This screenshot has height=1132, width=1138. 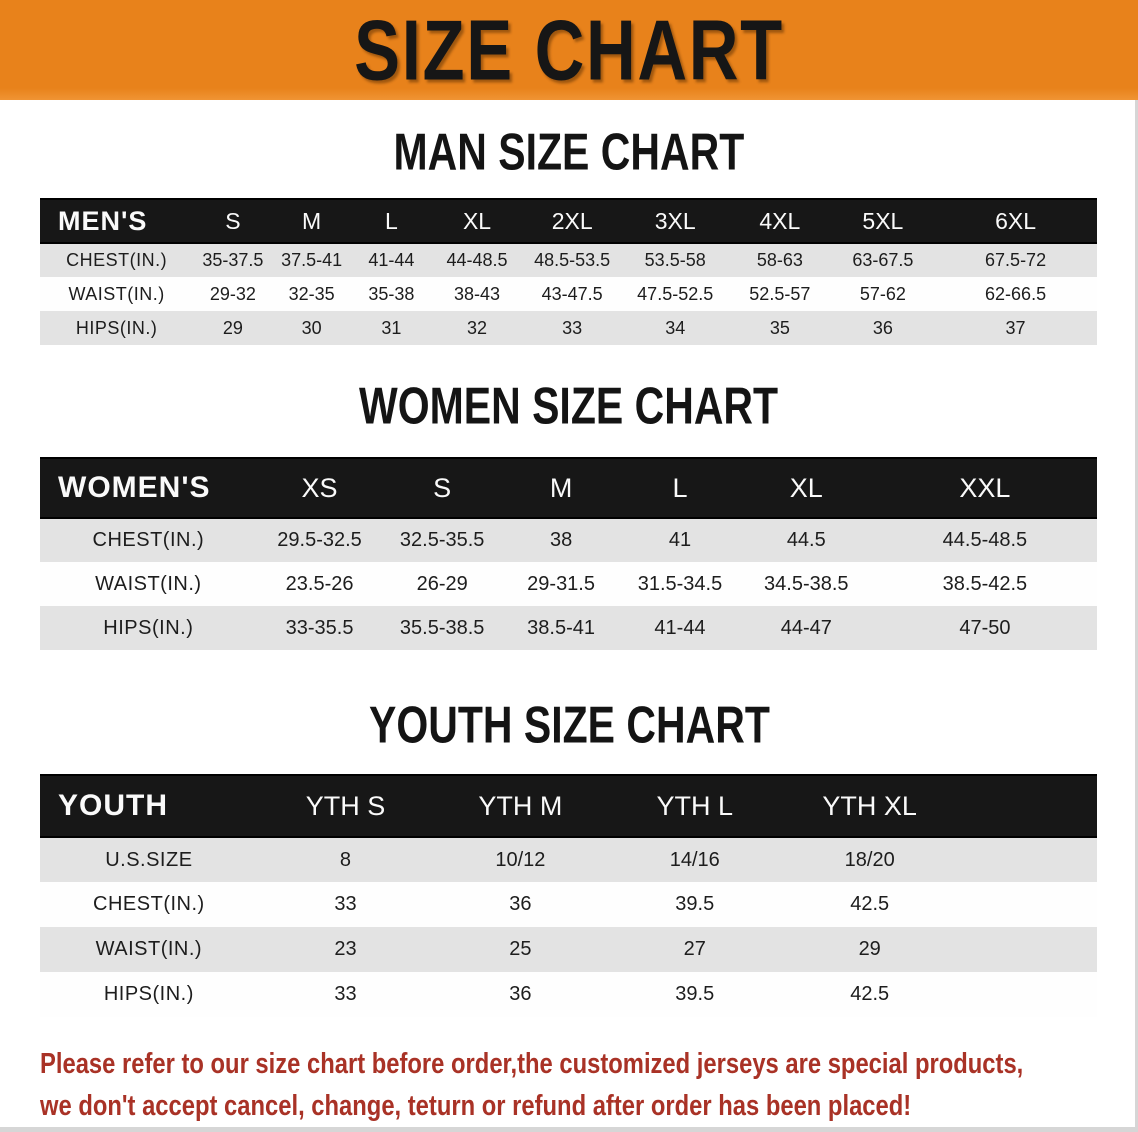 What do you see at coordinates (806, 583) in the screenshot?
I see `size-value: 34.5-38.5` at bounding box center [806, 583].